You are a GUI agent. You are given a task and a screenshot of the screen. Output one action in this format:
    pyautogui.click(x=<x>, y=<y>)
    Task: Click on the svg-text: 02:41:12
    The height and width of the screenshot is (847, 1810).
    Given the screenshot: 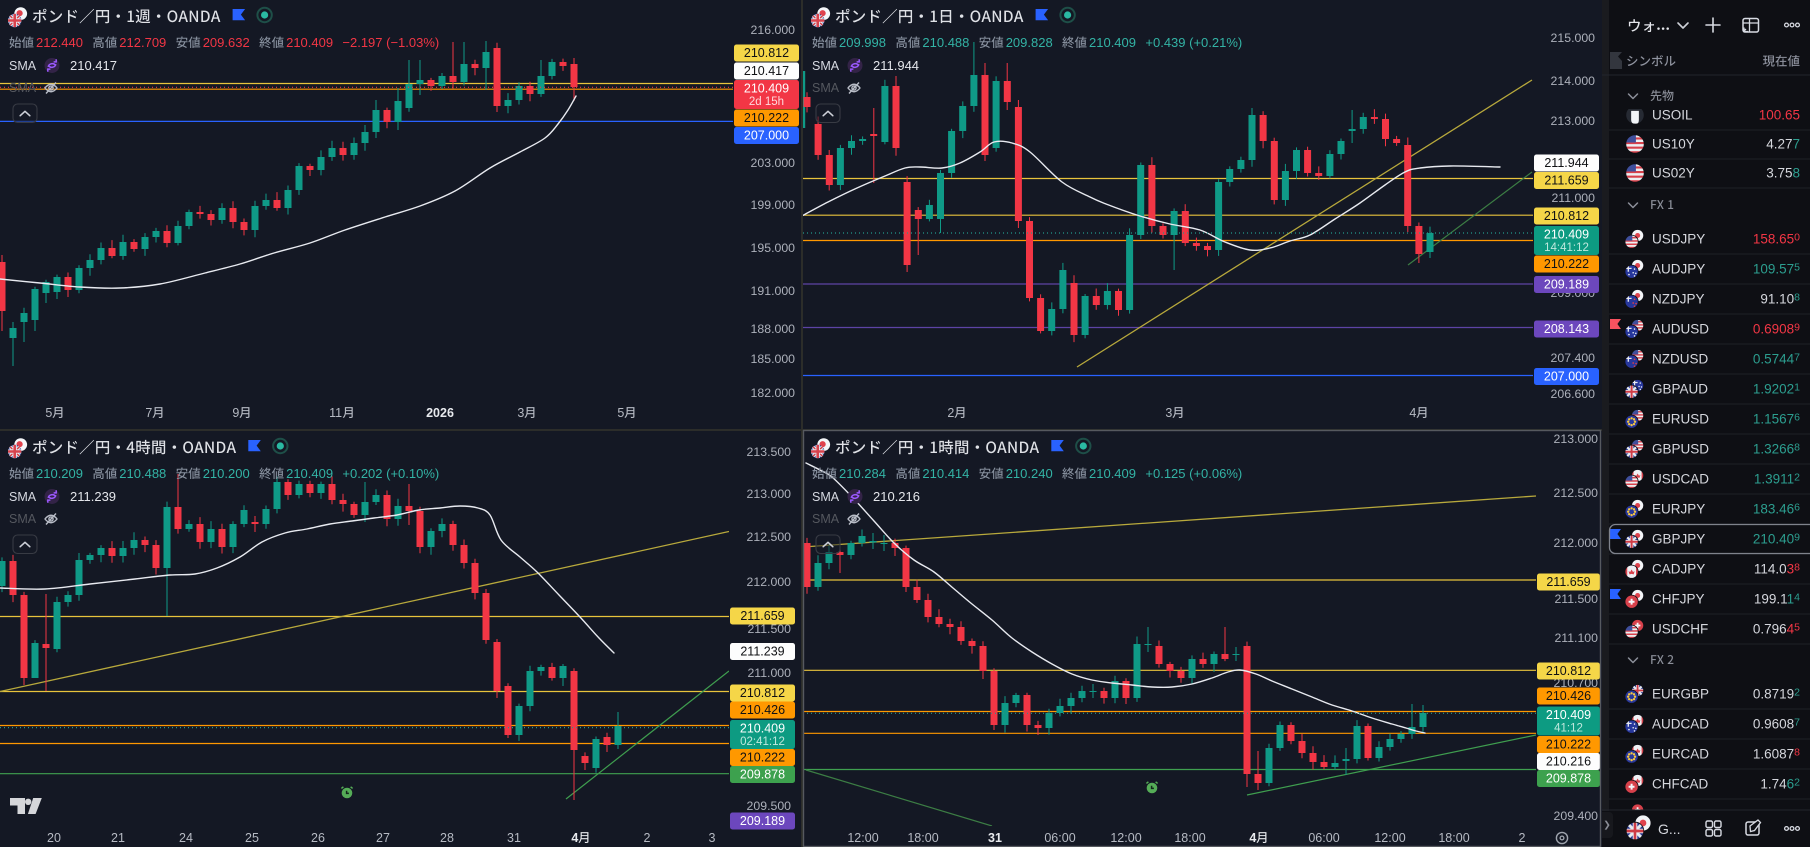 What is the action you would take?
    pyautogui.click(x=762, y=742)
    